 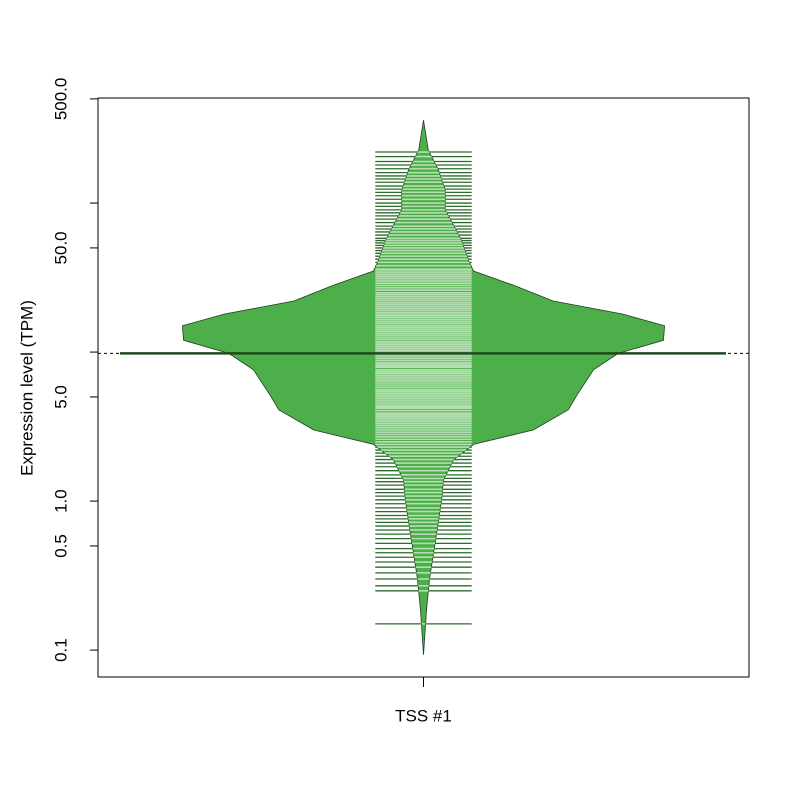 What do you see at coordinates (60, 501) in the screenshot?
I see `y-tick-label: 1.0` at bounding box center [60, 501].